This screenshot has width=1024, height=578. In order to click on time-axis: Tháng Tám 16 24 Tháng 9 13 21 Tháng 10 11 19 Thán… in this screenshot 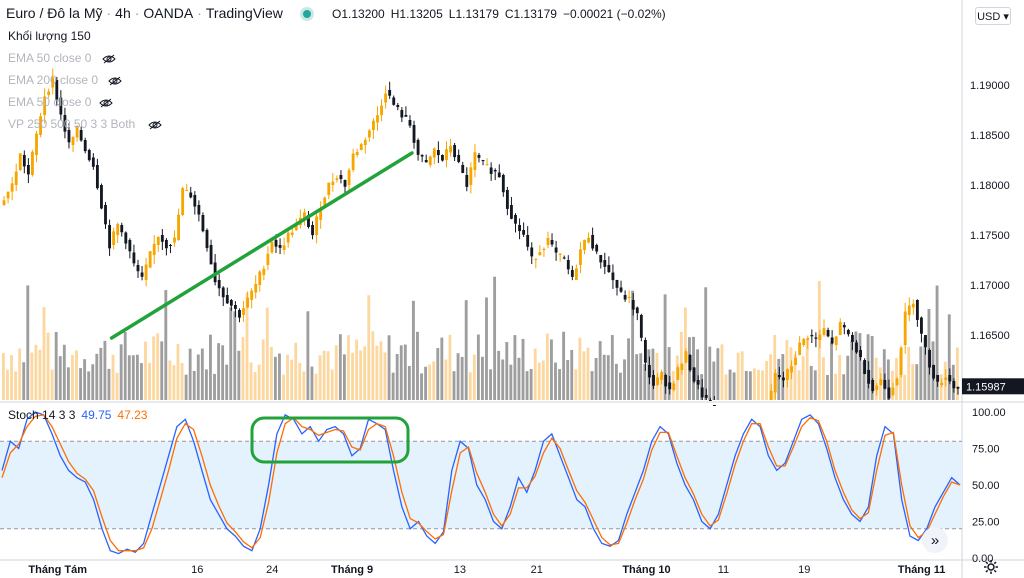, I will do `click(486, 570)`.